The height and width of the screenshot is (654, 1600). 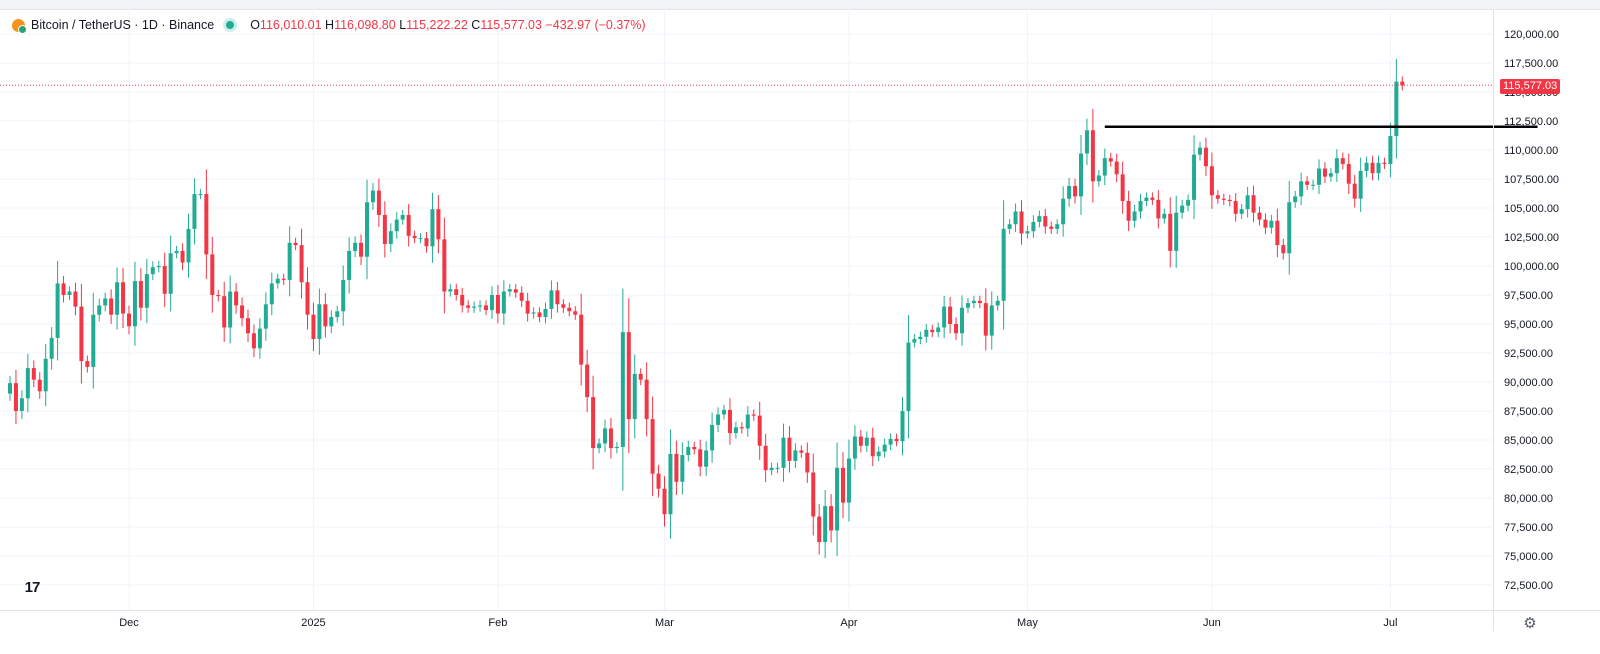 I want to click on time-tick-label: Mar, so click(x=664, y=623).